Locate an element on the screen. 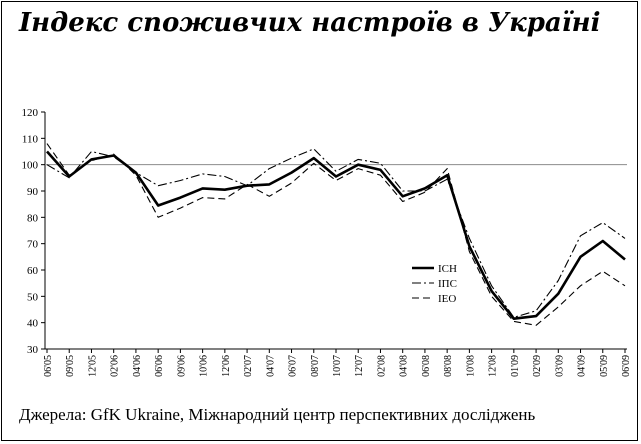 The height and width of the screenshot is (444, 641). x-tick-label: 09'05 is located at coordinates (70, 366).